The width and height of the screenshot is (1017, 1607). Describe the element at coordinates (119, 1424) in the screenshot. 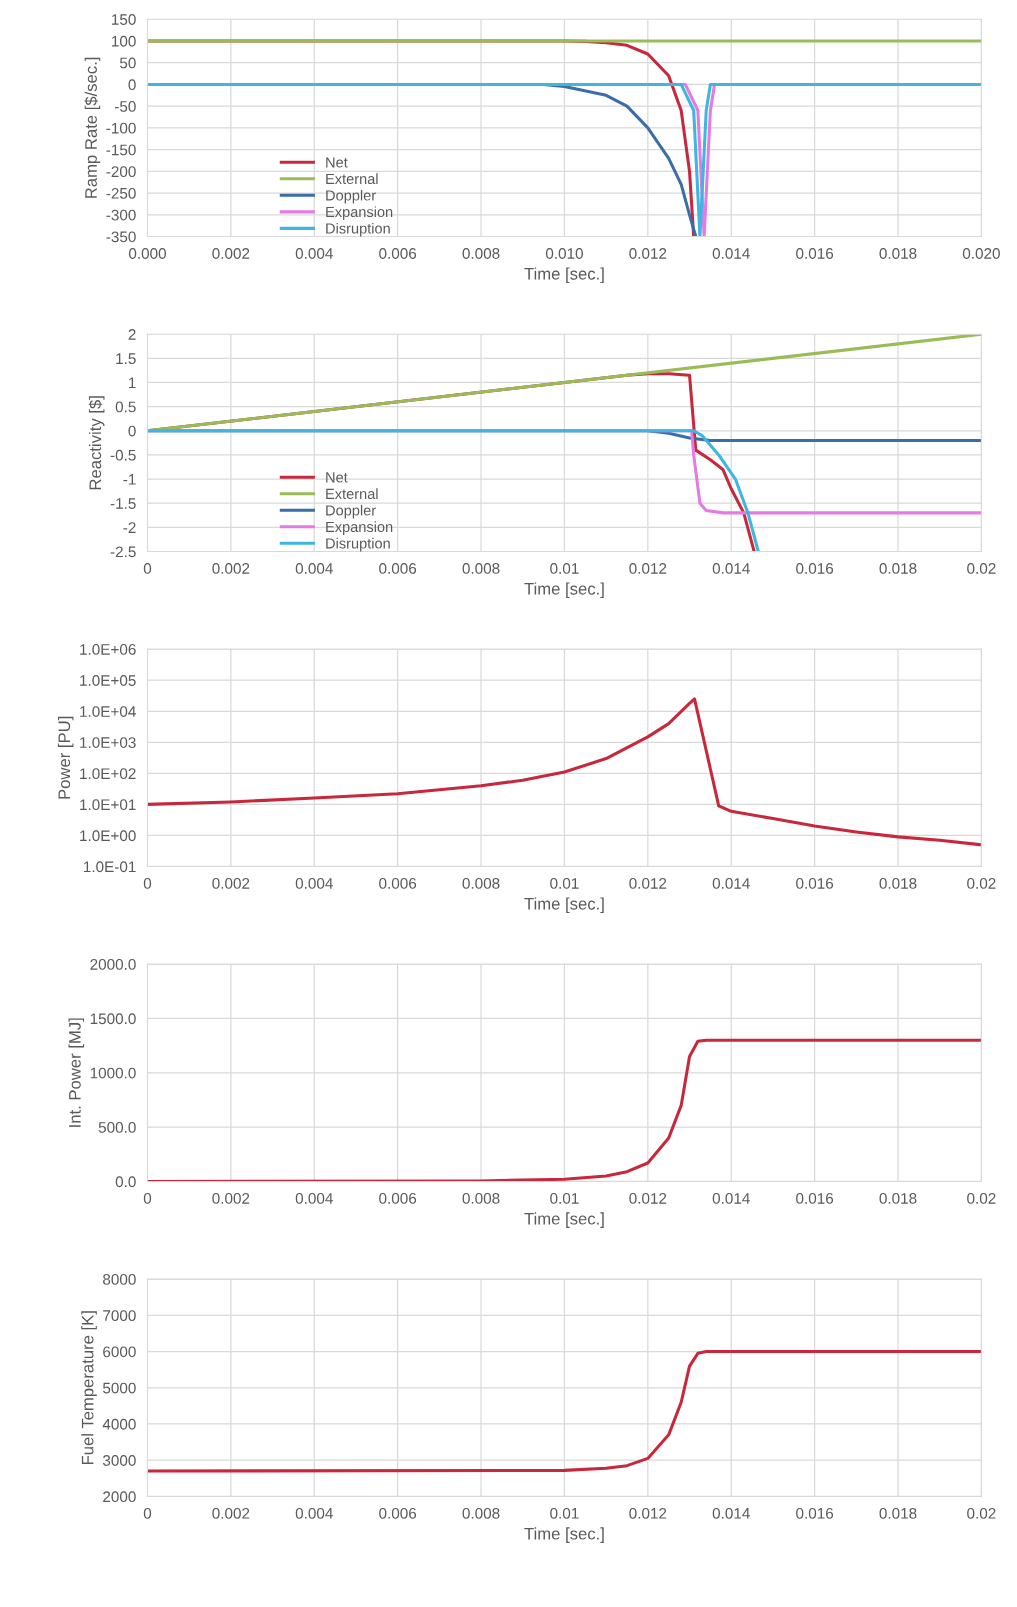

I see `y-tick-label: 4000` at that location.